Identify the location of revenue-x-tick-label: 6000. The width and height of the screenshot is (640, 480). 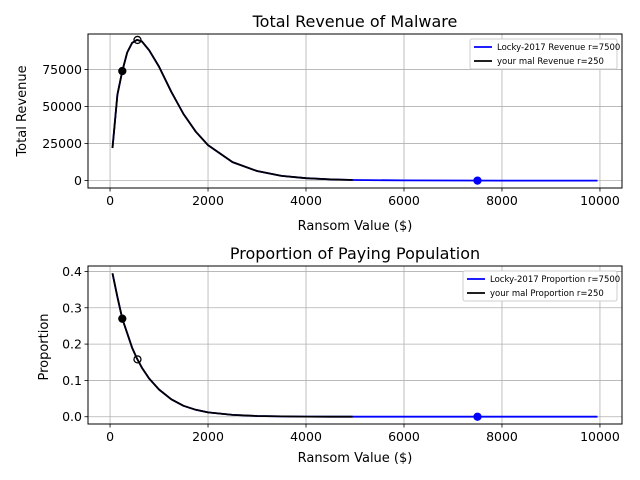
(404, 200).